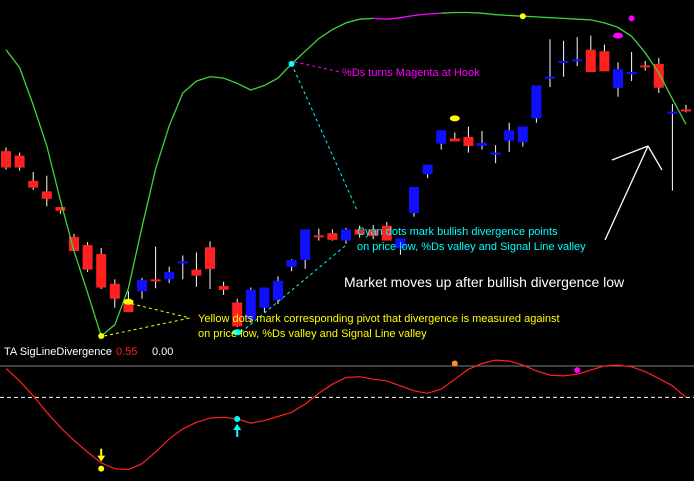  Describe the element at coordinates (126, 352) in the screenshot. I see `indicator-value-1: 0.55` at that location.